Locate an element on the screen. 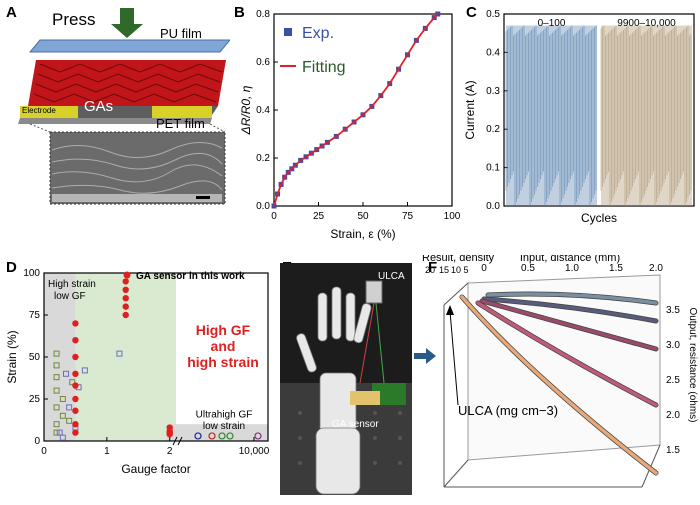 This screenshot has height=505, width=700. sem-image is located at coordinates (137, 168).